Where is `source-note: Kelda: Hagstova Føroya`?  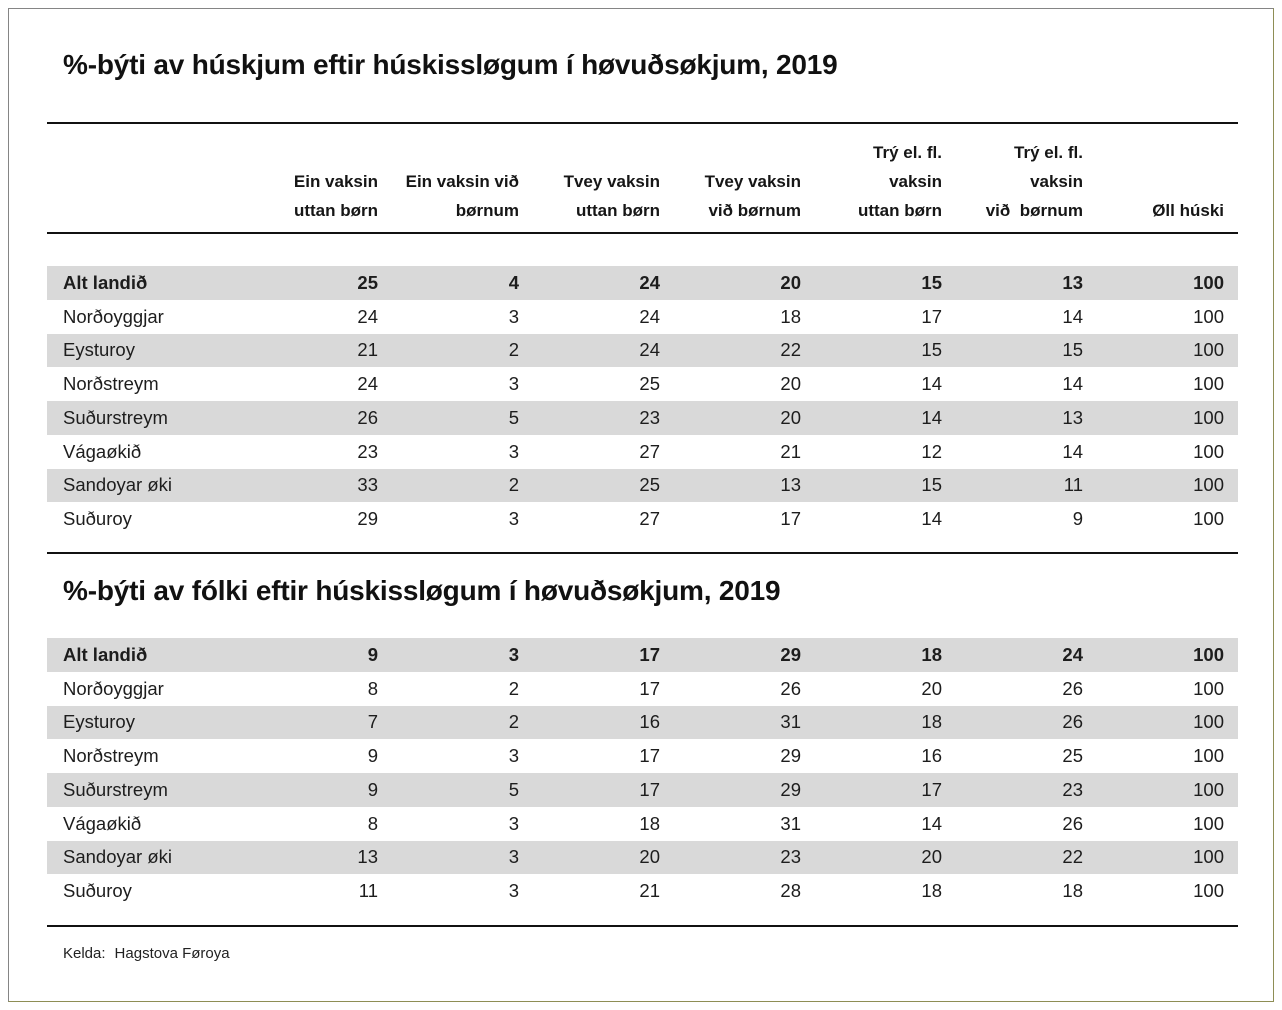
source-note: Kelda: Hagstova Føroya is located at coordinates (650, 953).